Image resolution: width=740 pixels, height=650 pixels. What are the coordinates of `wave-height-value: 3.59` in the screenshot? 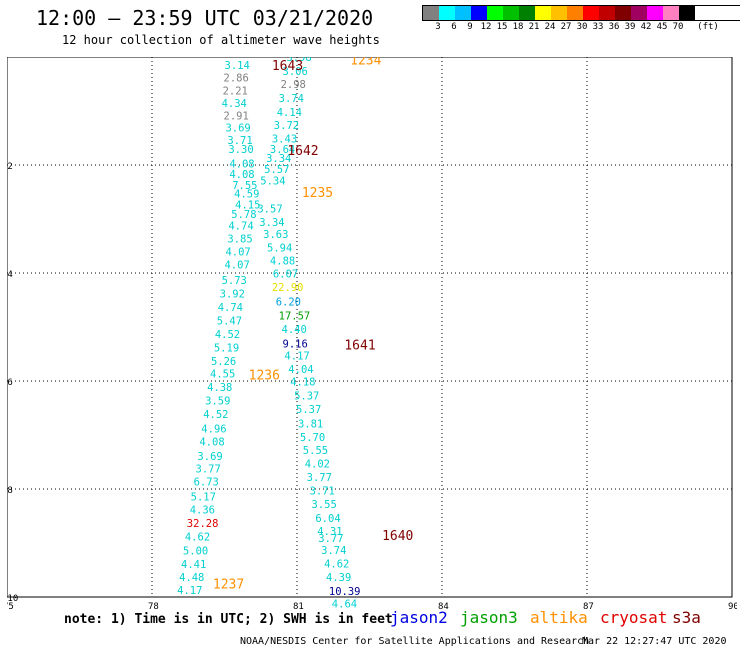 It's located at (217, 401).